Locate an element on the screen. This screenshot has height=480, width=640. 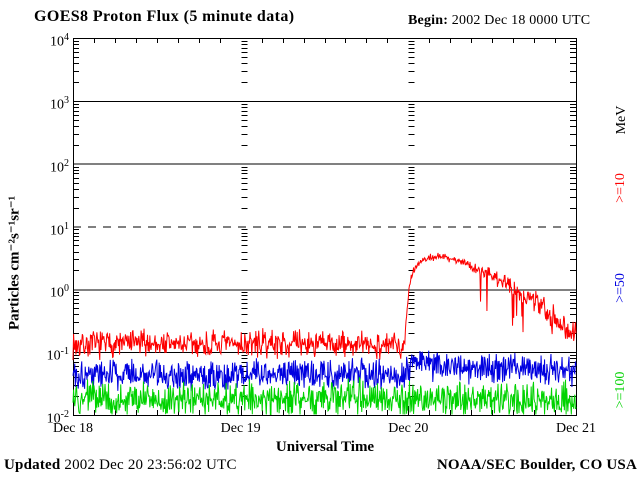
series-line-protons-50-mev is located at coordinates (324, 371).